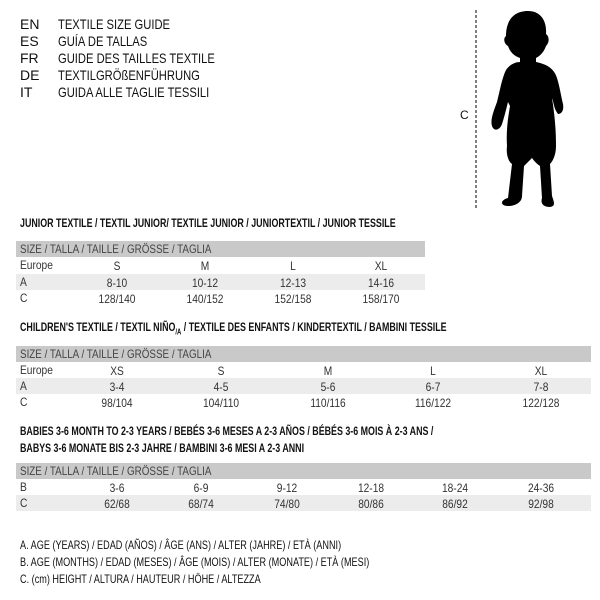 The image size is (600, 600). Describe the element at coordinates (455, 488) in the screenshot. I see `table-cell: 18-24` at that location.